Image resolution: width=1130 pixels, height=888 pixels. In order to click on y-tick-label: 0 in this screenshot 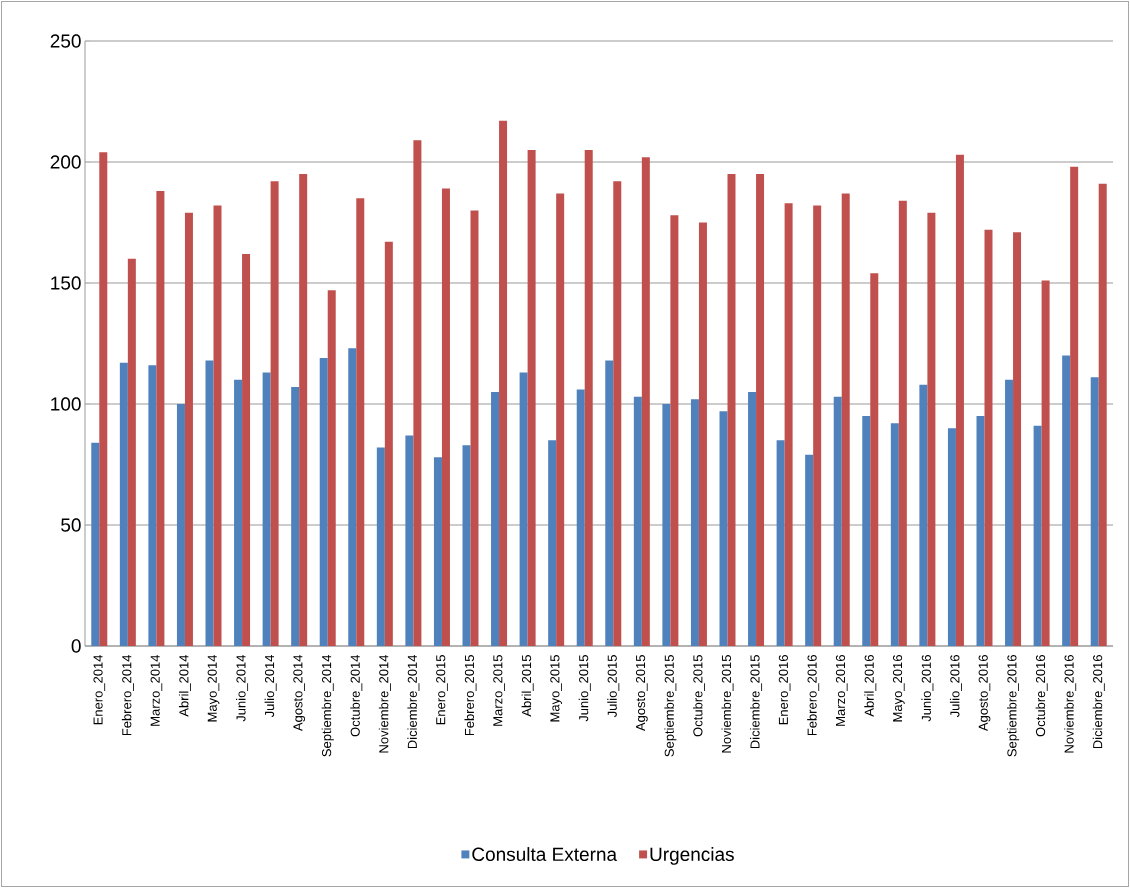, I will do `click(76, 646)`.